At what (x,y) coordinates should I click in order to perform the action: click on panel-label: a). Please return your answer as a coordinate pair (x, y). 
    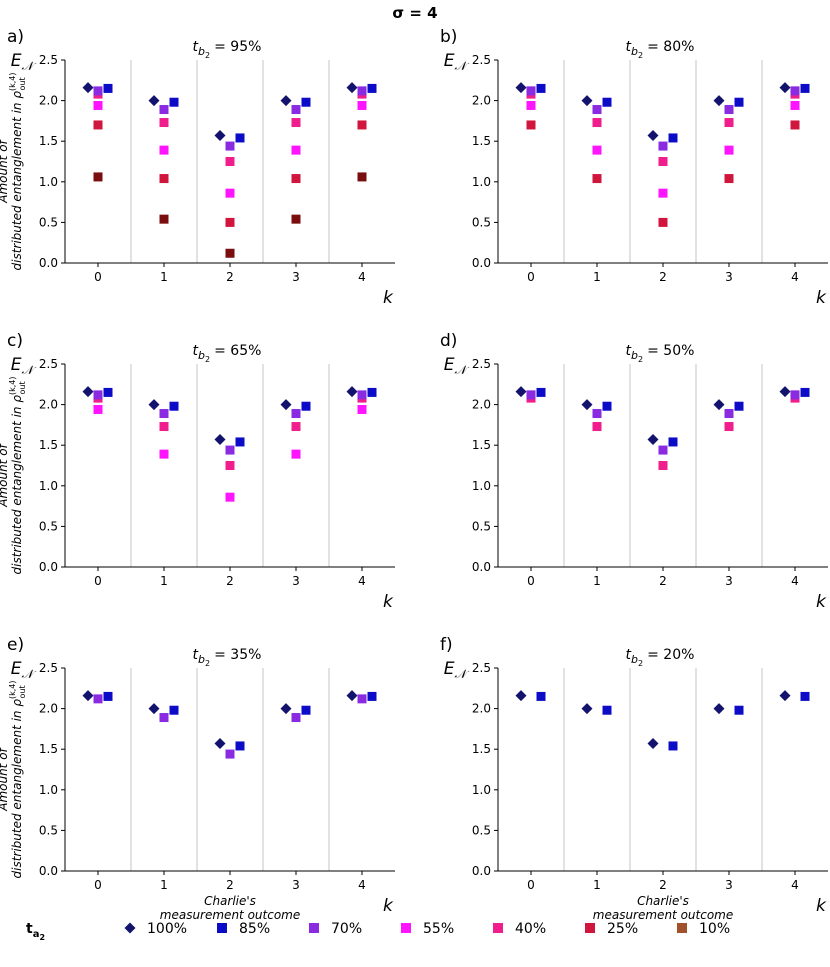
    Looking at the image, I should click on (15, 37).